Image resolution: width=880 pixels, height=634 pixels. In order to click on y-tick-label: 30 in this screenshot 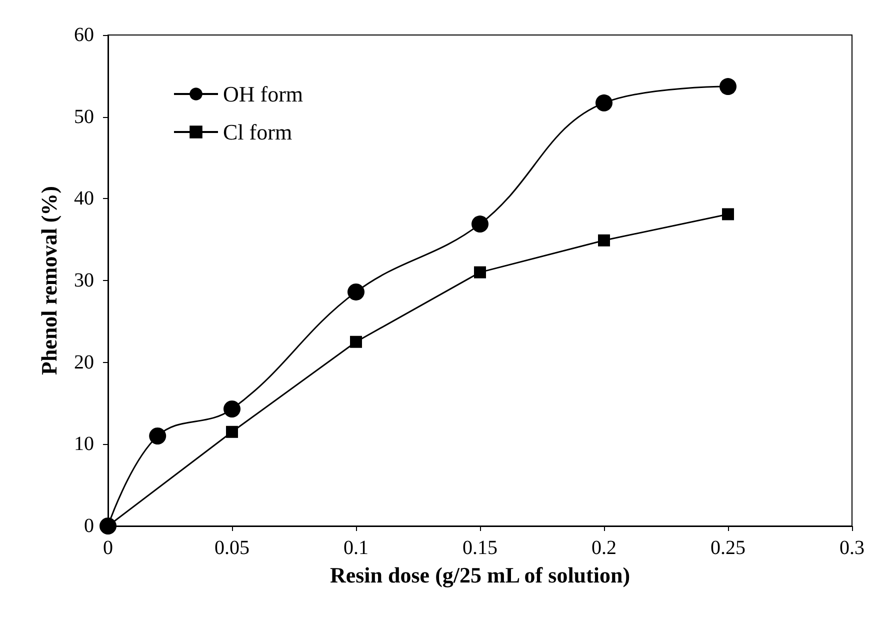, I will do `click(84, 281)`.